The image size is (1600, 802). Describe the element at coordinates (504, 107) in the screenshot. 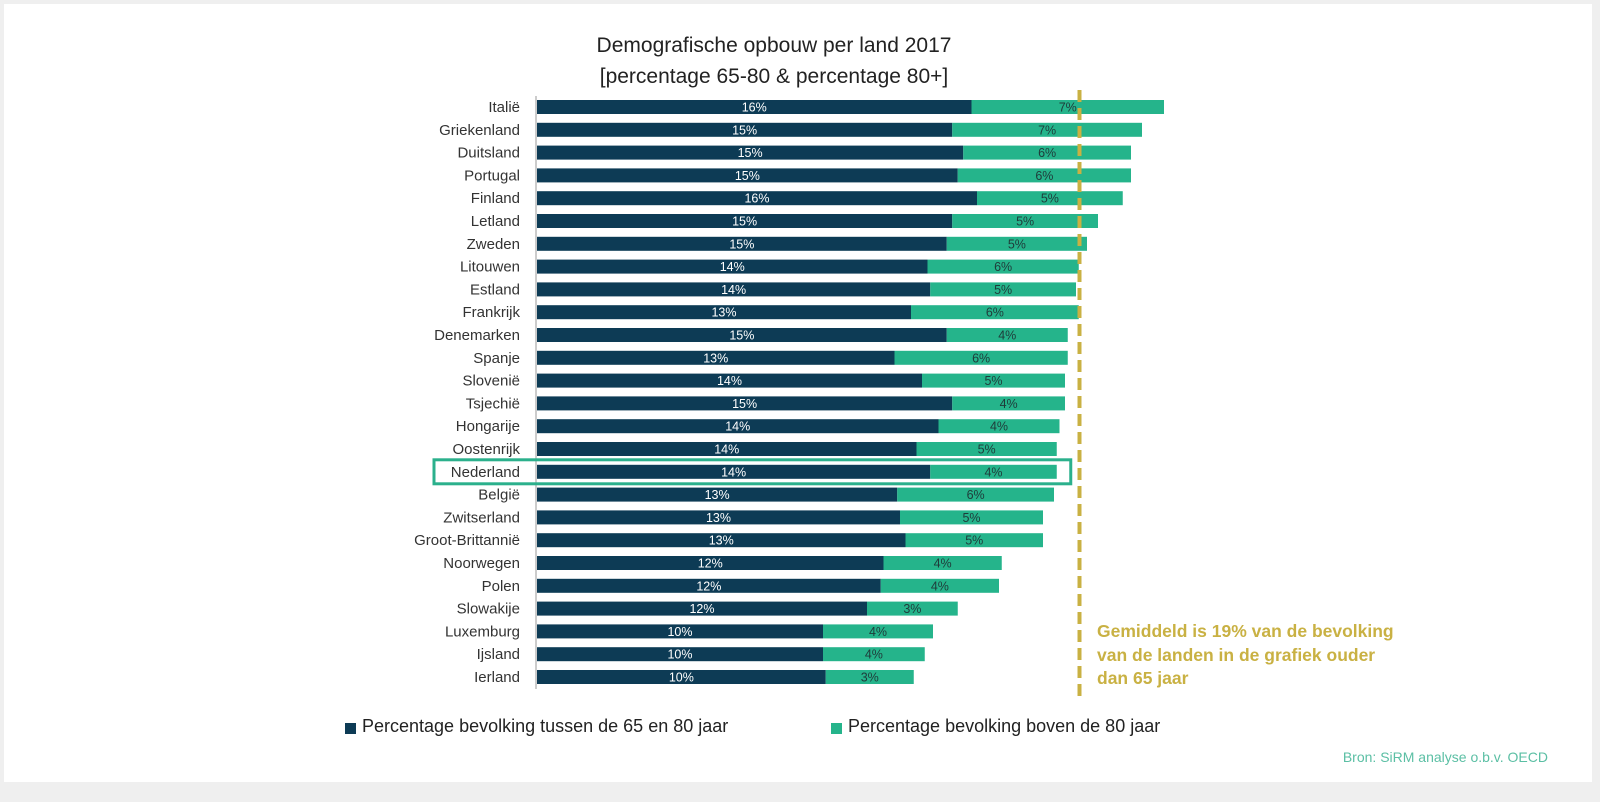

I see `category-label: Italië` at that location.